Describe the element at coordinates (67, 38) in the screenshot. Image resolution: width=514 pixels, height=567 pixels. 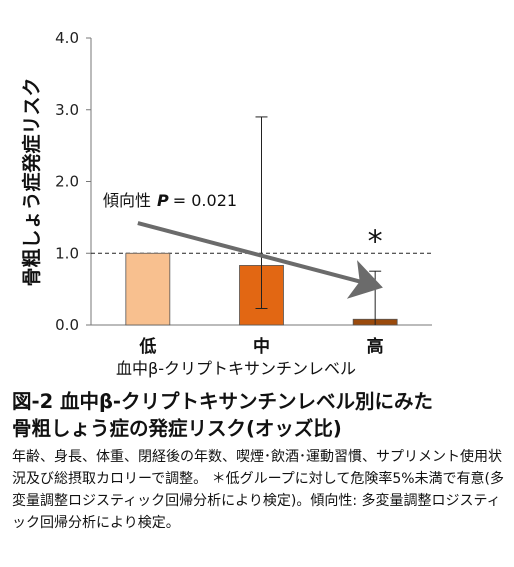
I see `y-tick-label: 4.0` at that location.